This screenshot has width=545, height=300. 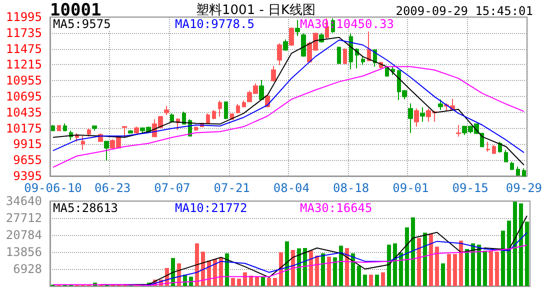 What do you see at coordinates (27, 176) in the screenshot?
I see `y-tick-label: 9395` at bounding box center [27, 176].